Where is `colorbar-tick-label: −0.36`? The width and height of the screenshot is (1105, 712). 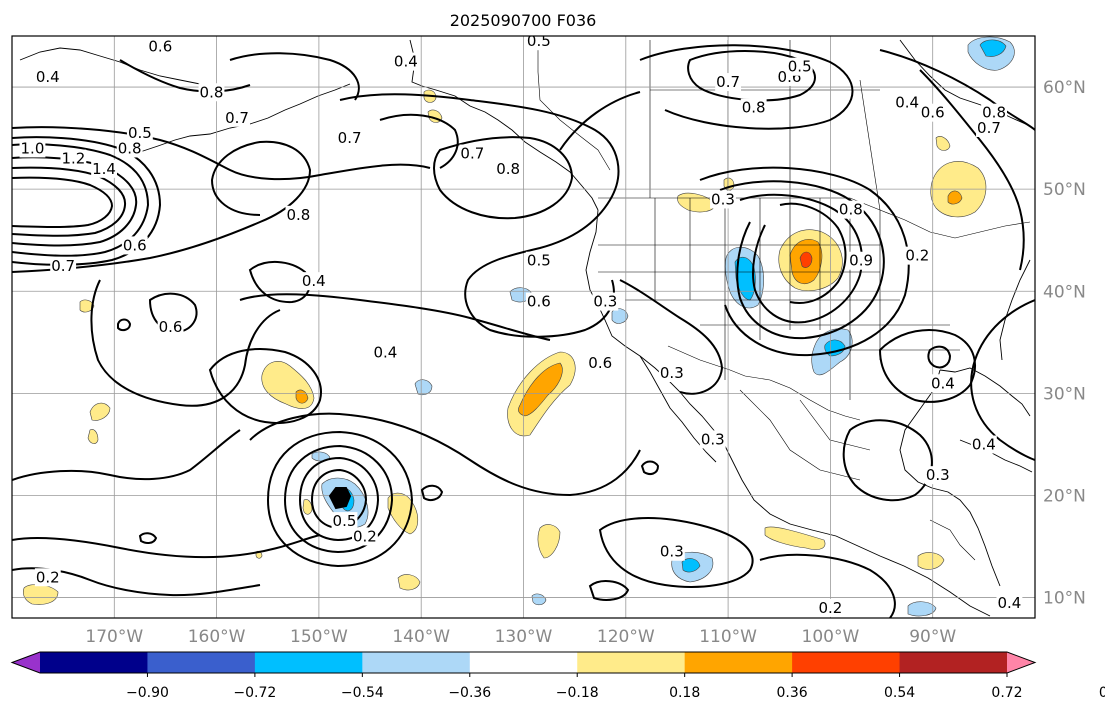
colorbar-tick-label: −0.36 is located at coordinates (469, 693).